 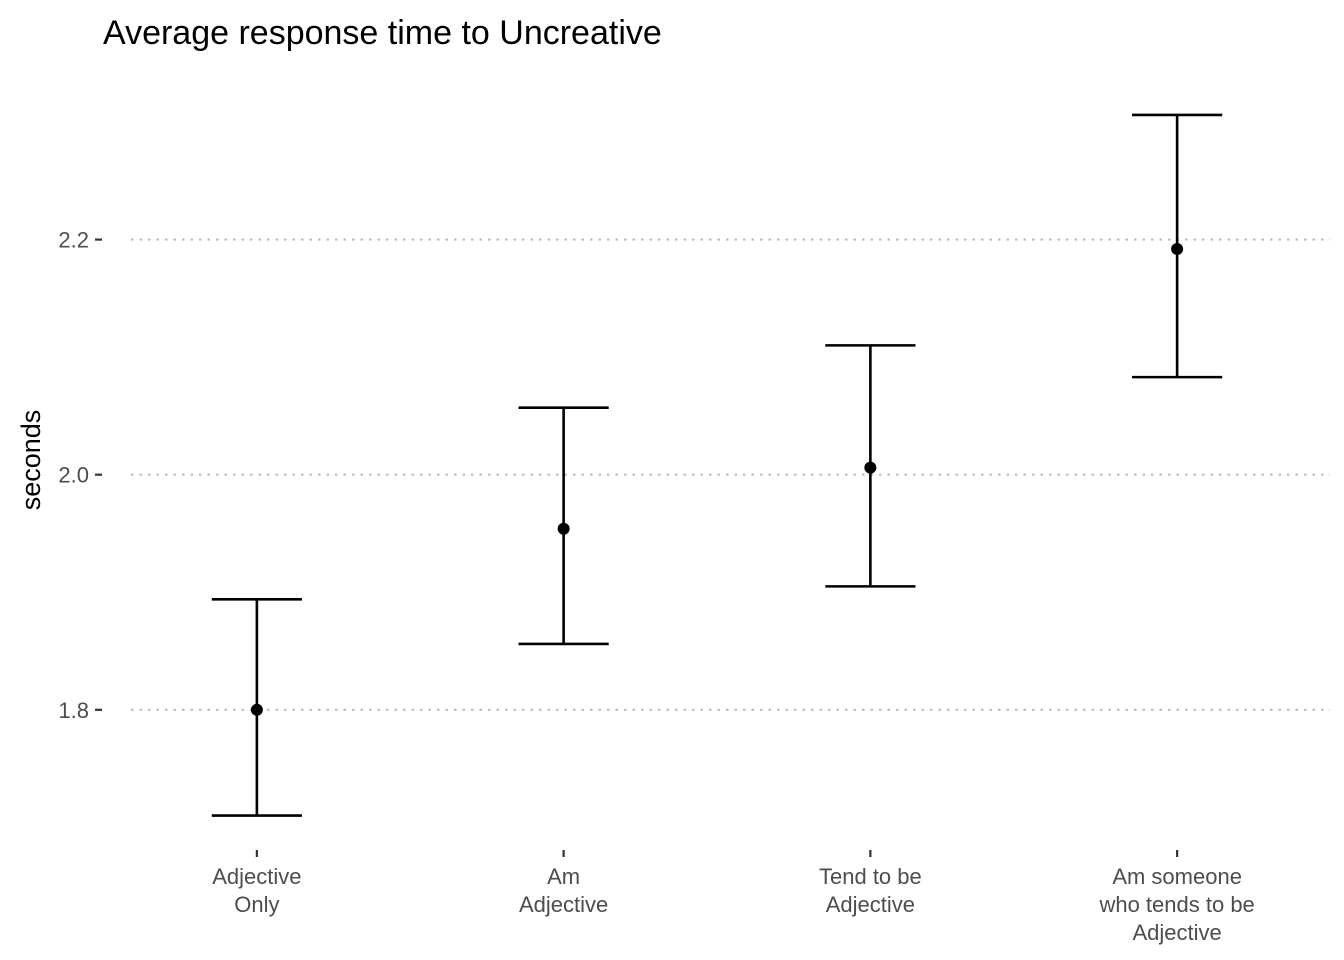 What do you see at coordinates (382, 33) in the screenshot?
I see `chart-title: Average response time to Uncreative` at bounding box center [382, 33].